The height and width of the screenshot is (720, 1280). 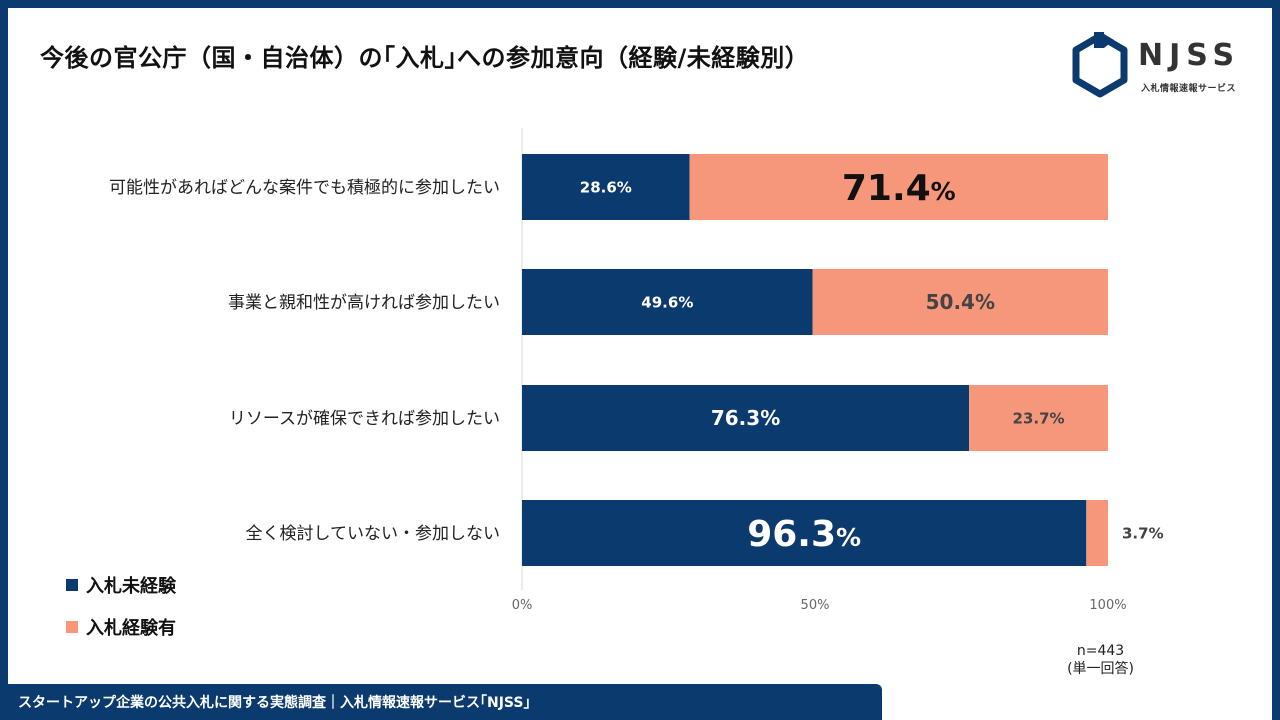 I want to click on legend-label-unexperienced: 入札未経験, so click(x=131, y=586).